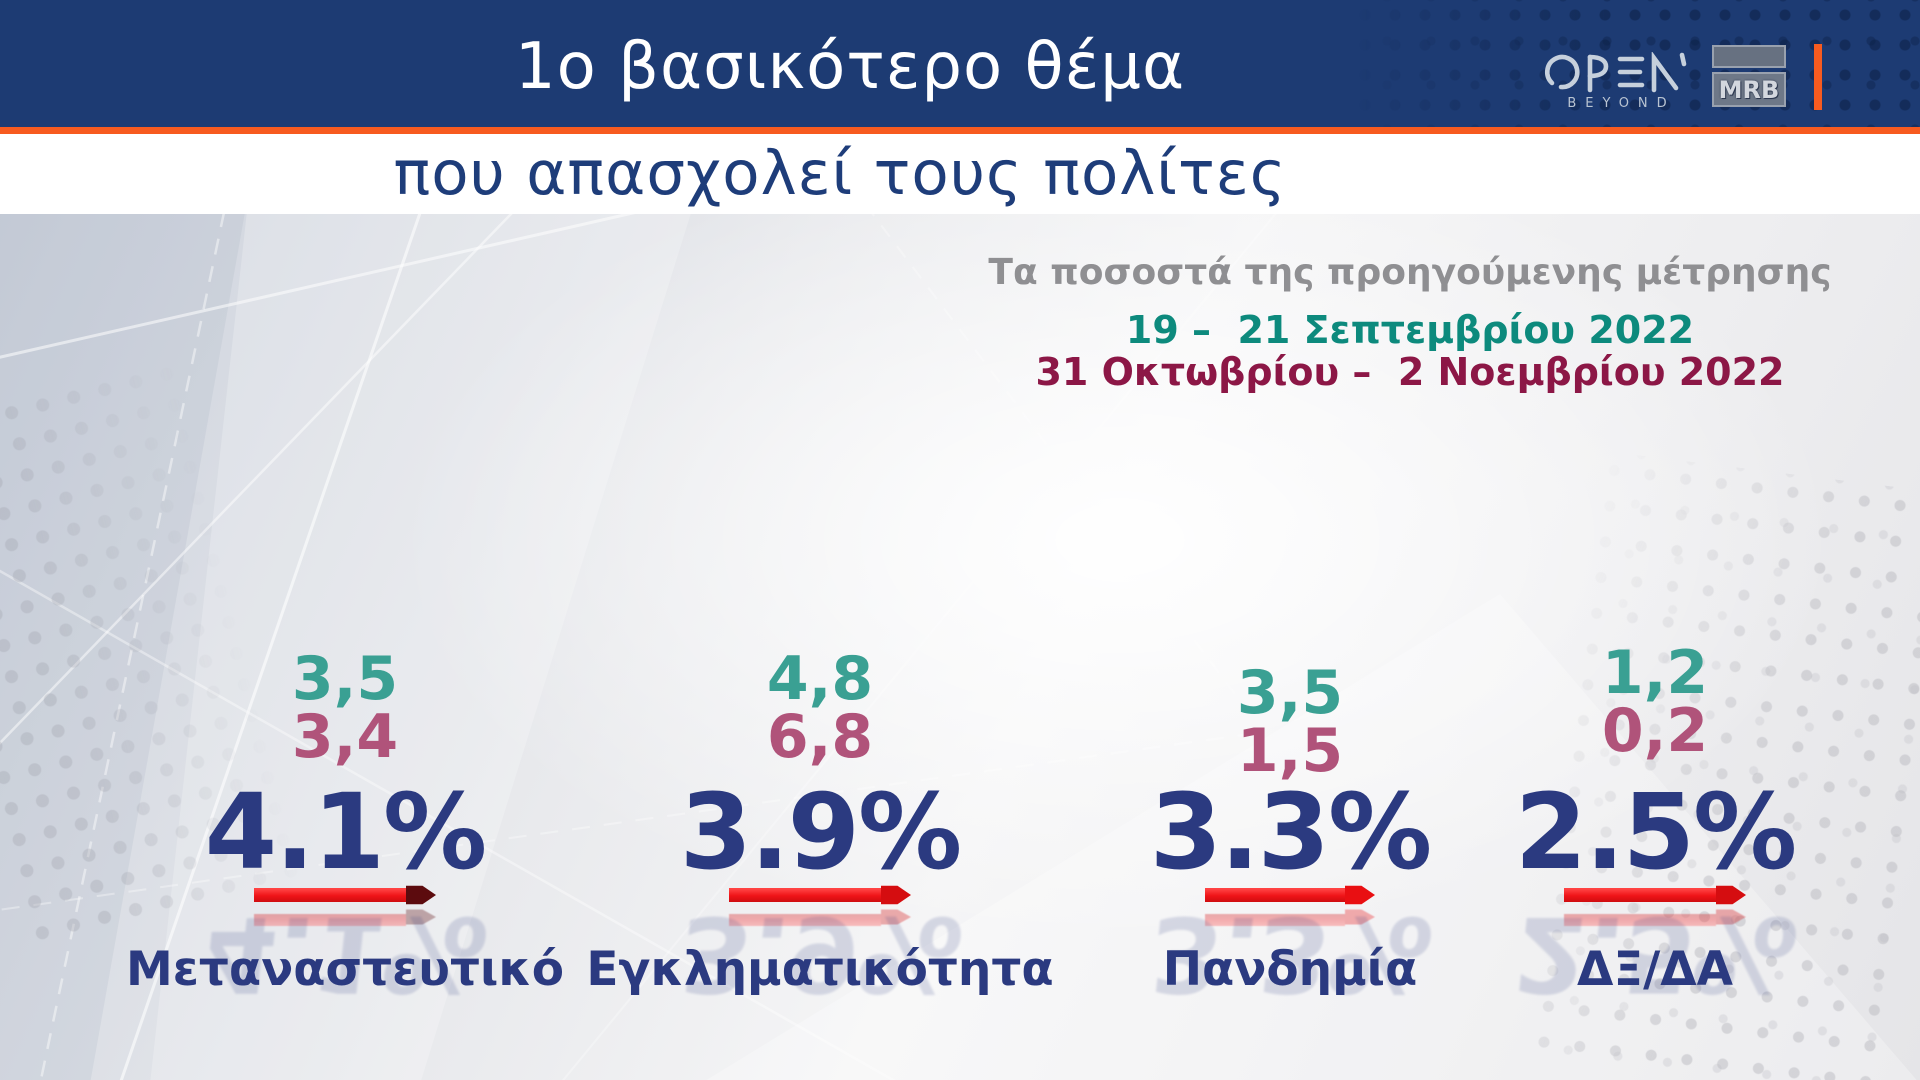 The height and width of the screenshot is (1080, 1920). Describe the element at coordinates (1290, 751) in the screenshot. I see `prev-value-rose: 1,5` at that location.